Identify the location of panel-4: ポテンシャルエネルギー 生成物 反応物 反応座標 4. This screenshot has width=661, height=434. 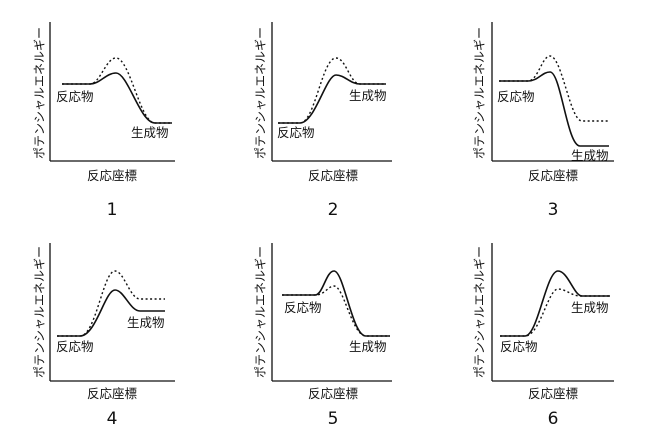
(104, 336).